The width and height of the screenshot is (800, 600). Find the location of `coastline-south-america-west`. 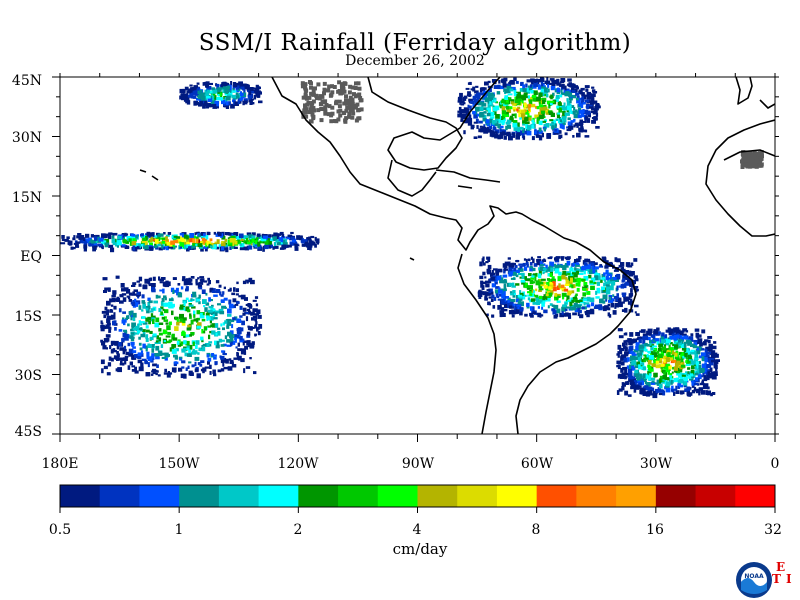

coastline-south-america-west is located at coordinates (477, 343).